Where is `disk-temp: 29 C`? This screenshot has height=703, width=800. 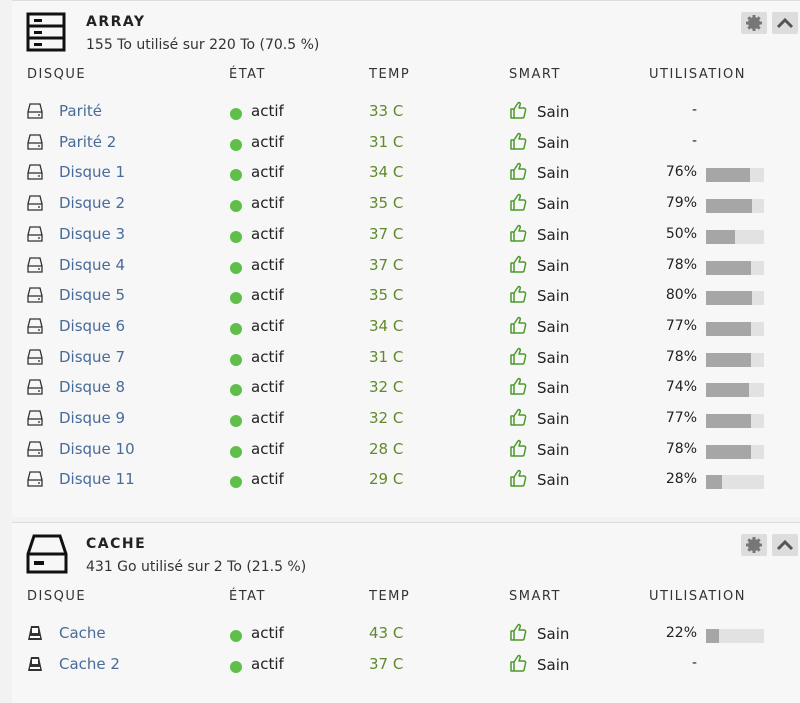 disk-temp: 29 C is located at coordinates (386, 479).